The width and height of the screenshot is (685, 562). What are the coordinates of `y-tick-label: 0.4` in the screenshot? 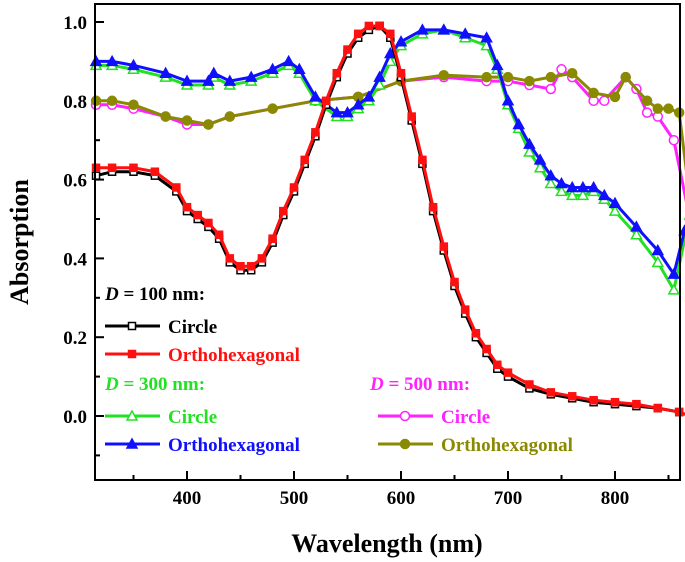 It's located at (75, 259).